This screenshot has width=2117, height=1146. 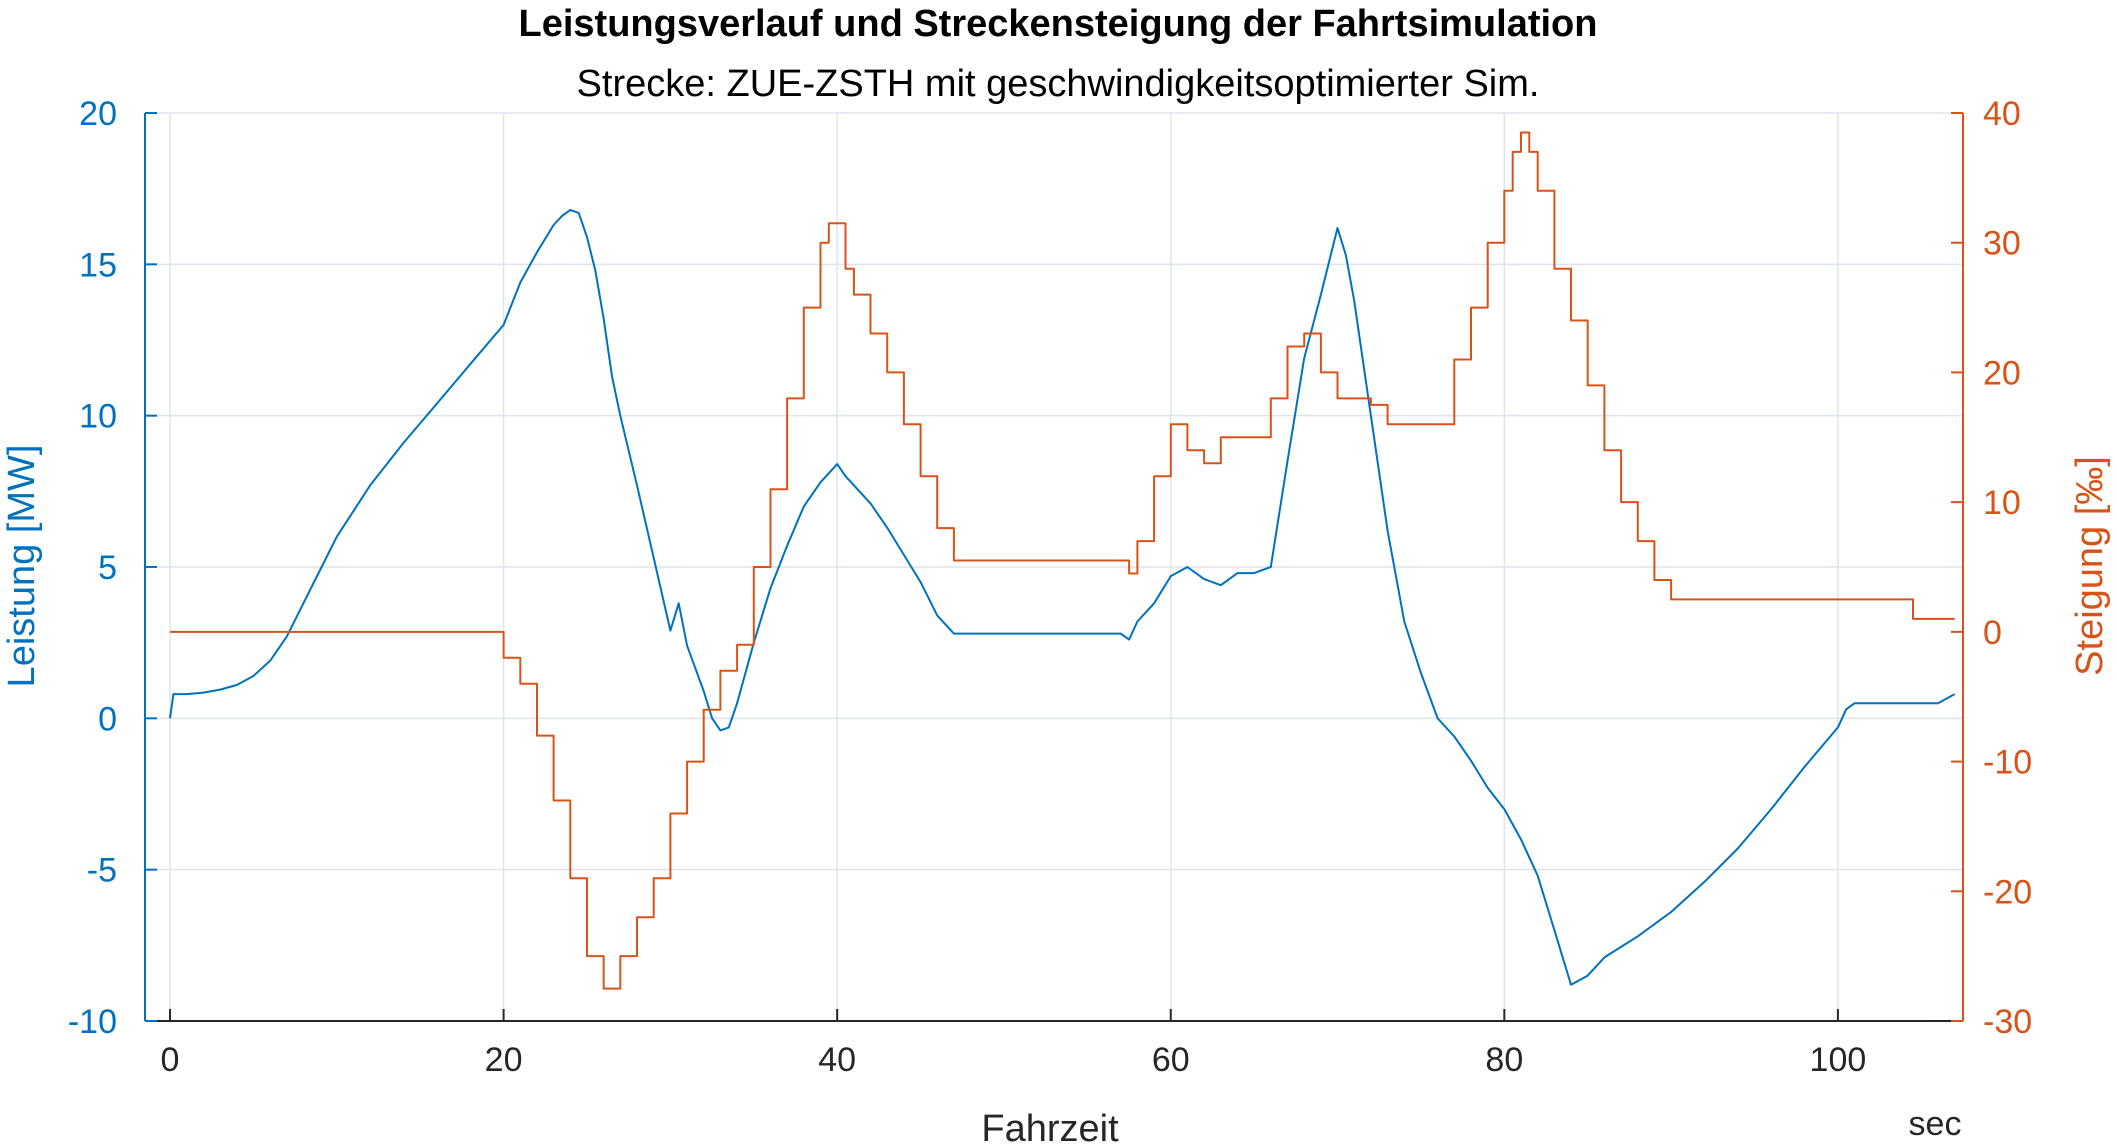 What do you see at coordinates (98, 265) in the screenshot?
I see `y-left-tick-label: 15` at bounding box center [98, 265].